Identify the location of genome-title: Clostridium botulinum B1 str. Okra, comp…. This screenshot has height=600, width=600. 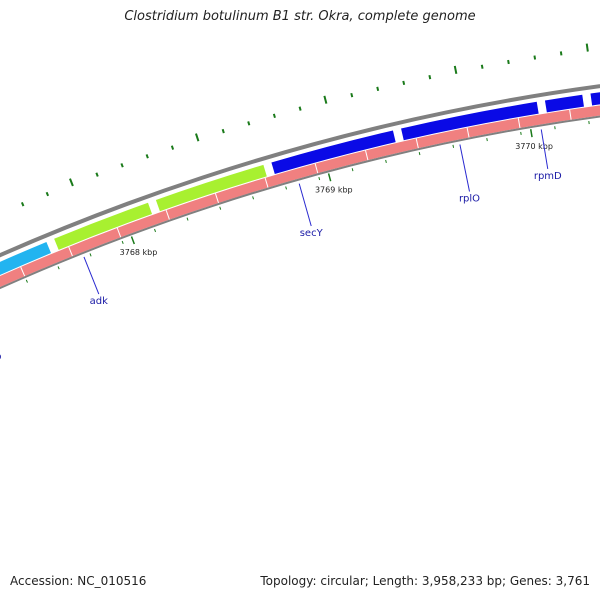
(300, 16).